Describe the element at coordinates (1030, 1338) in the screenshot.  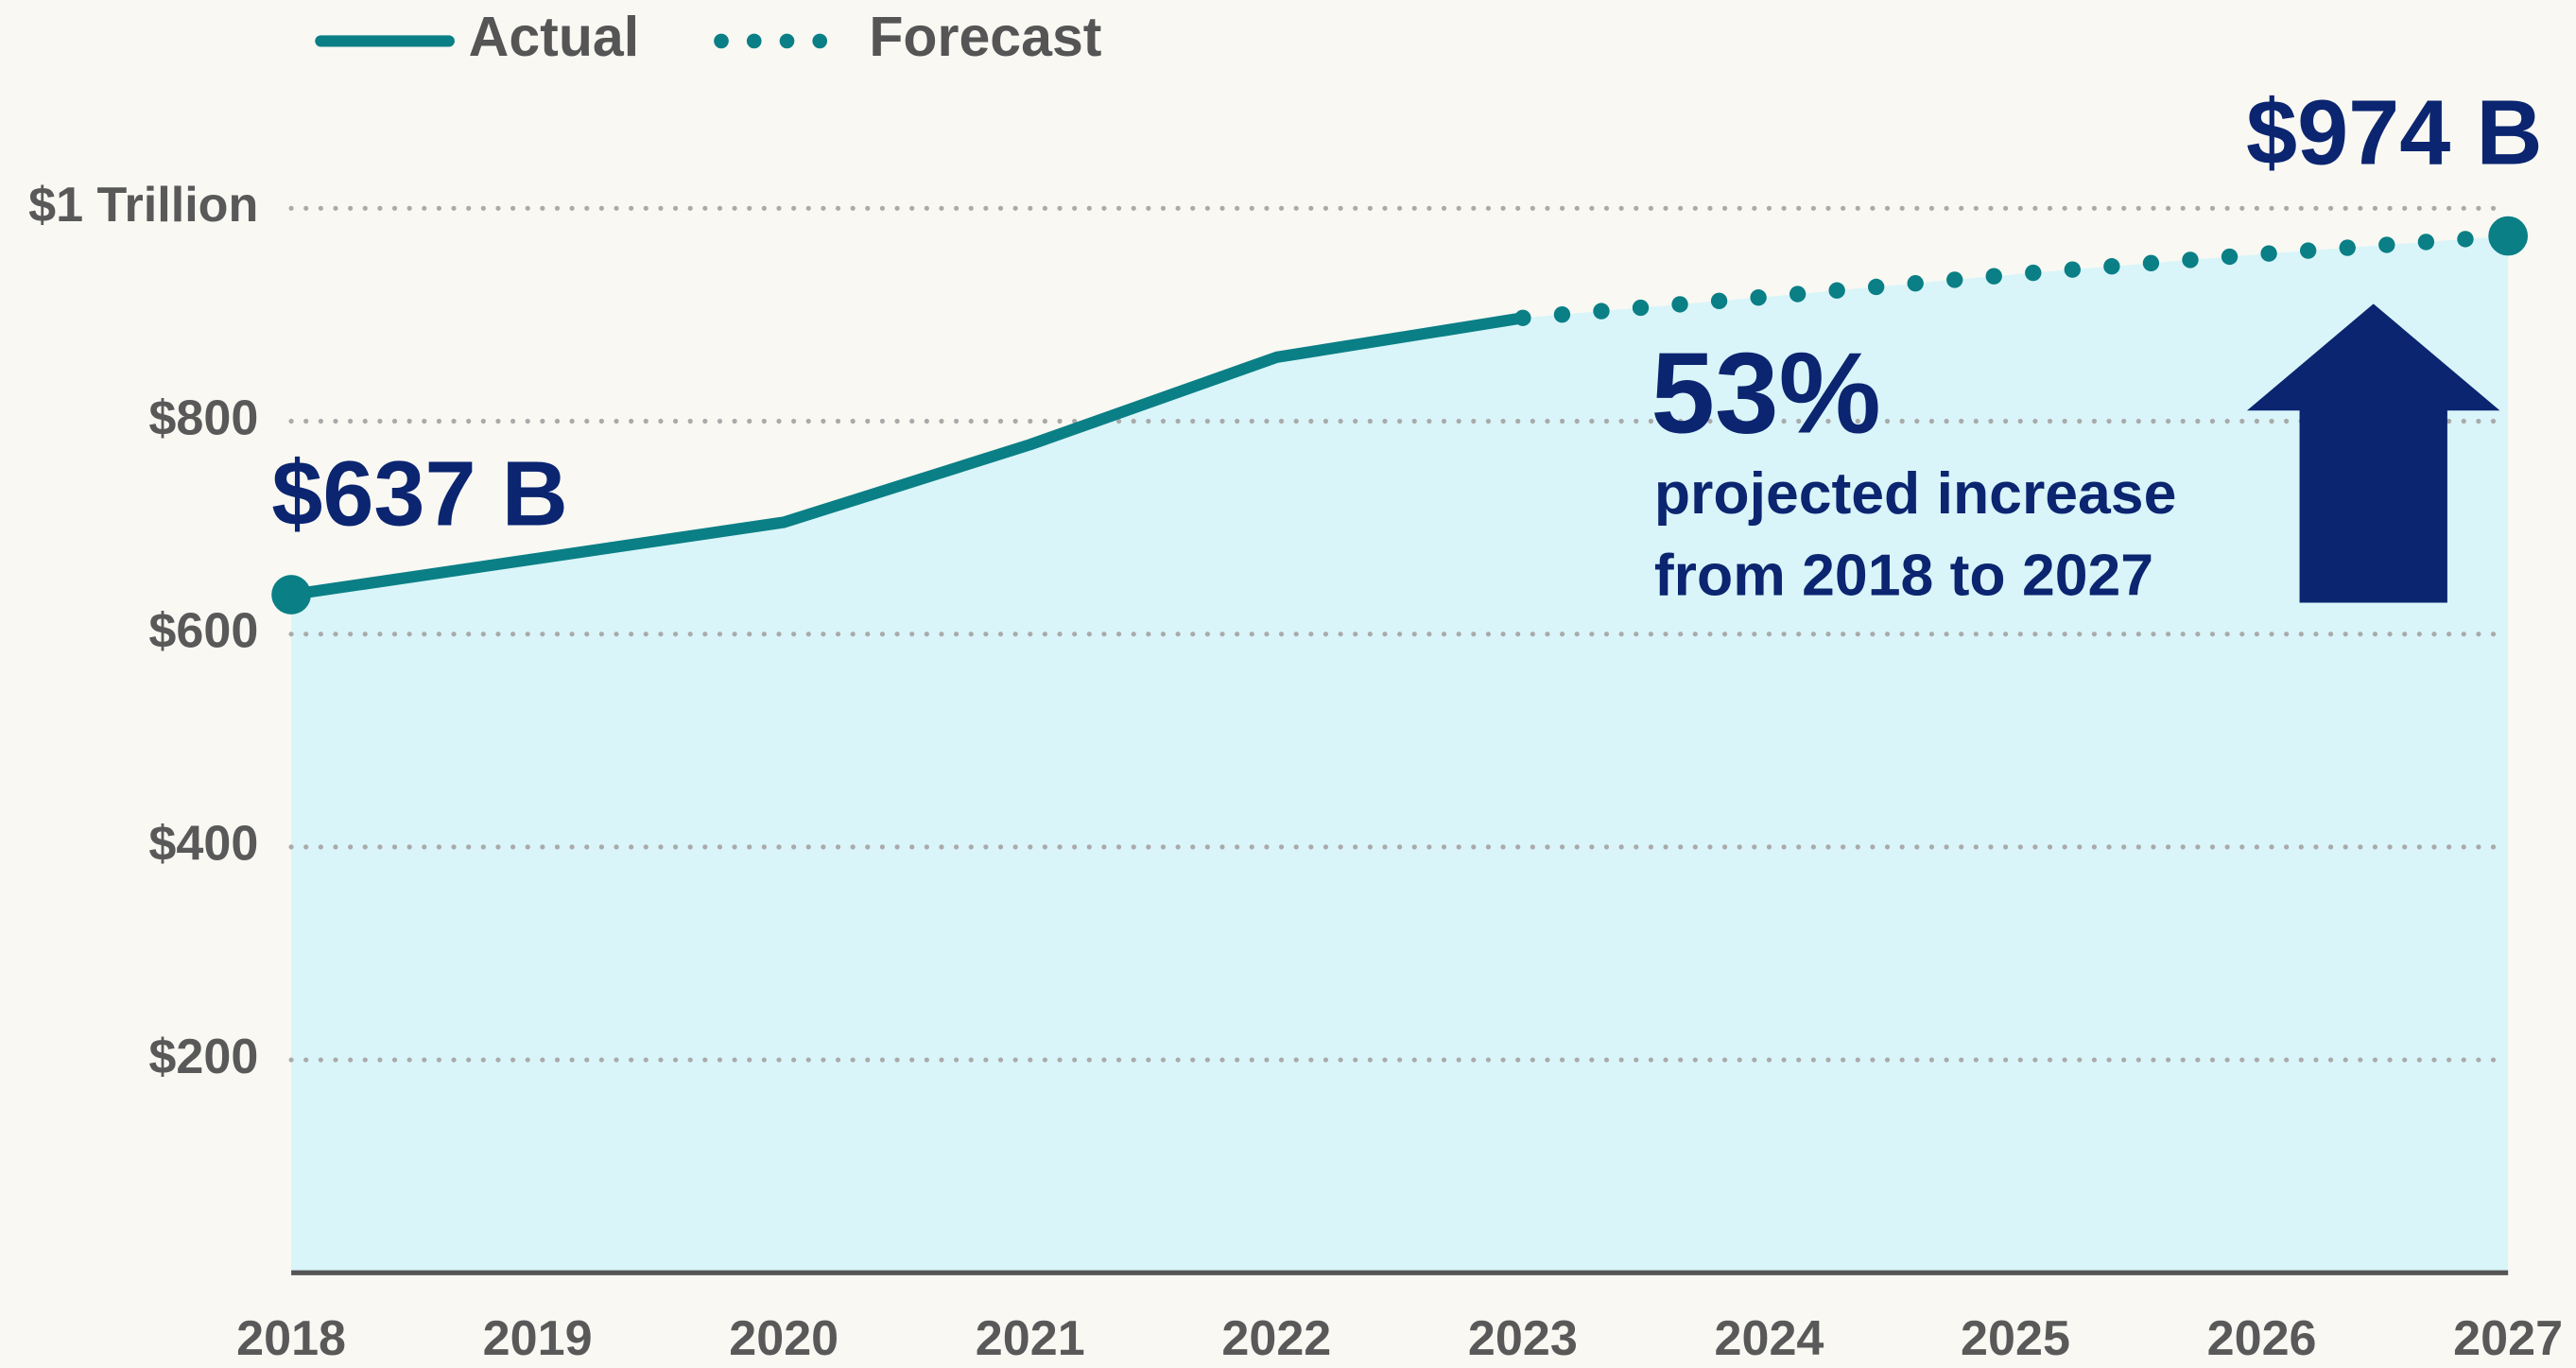
I see `x-tick-label: 2021` at that location.